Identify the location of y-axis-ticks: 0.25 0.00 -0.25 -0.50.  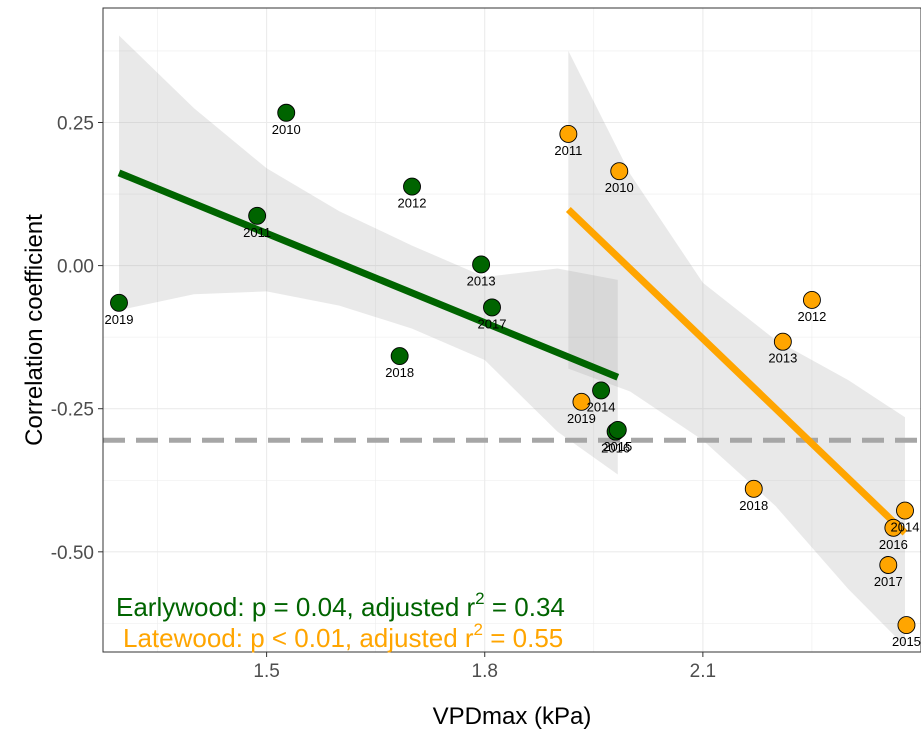
(77, 338).